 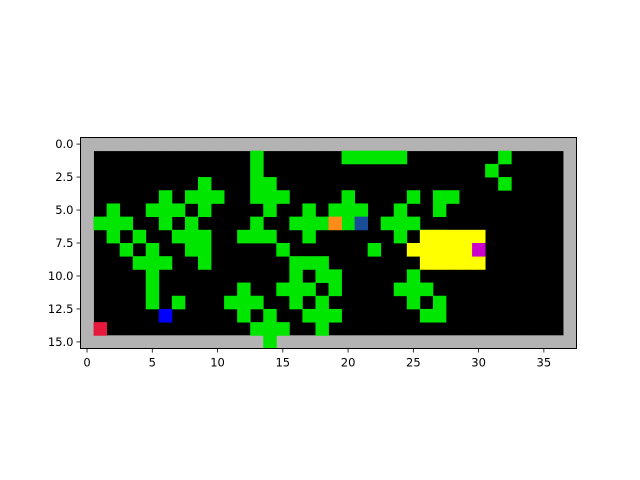 I want to click on x-tick-label: 15, so click(x=282, y=363).